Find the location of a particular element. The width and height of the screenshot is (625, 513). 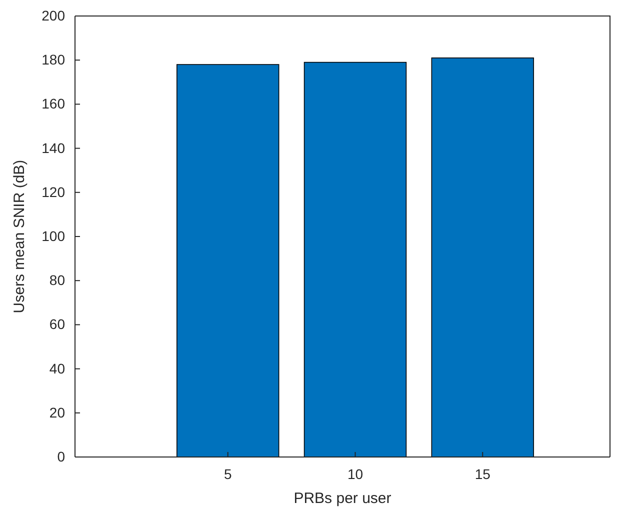

x-tick-label: 5 is located at coordinates (228, 474).